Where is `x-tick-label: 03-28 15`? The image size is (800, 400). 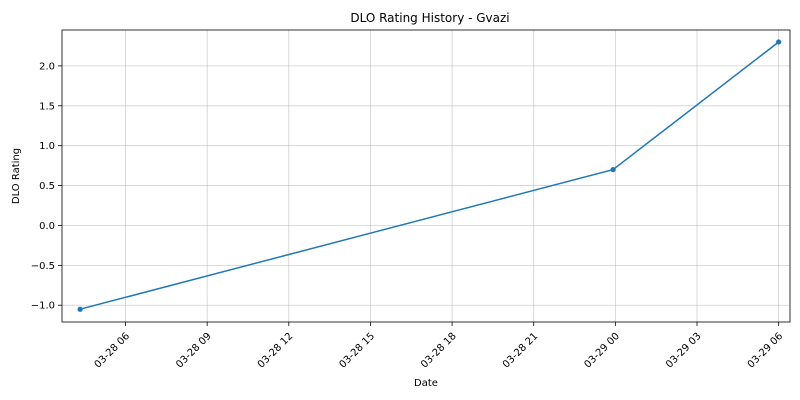
x-tick-label: 03-28 15 is located at coordinates (358, 351).